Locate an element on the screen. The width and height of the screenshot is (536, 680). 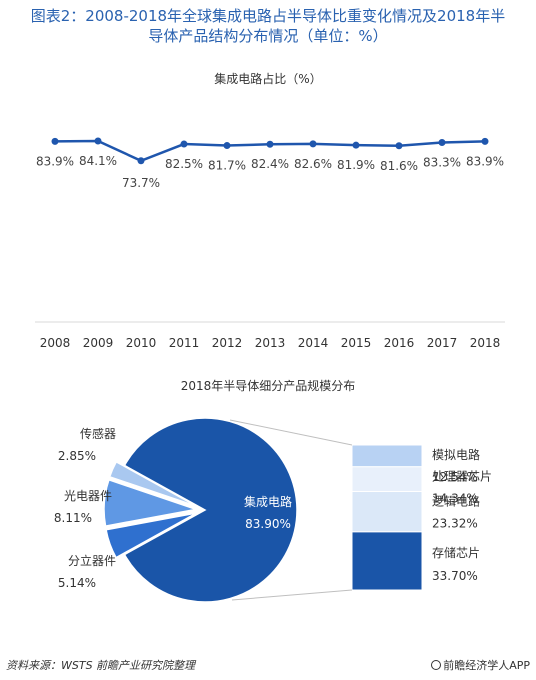
x-tick-2008: 2008 is located at coordinates (55, 343).